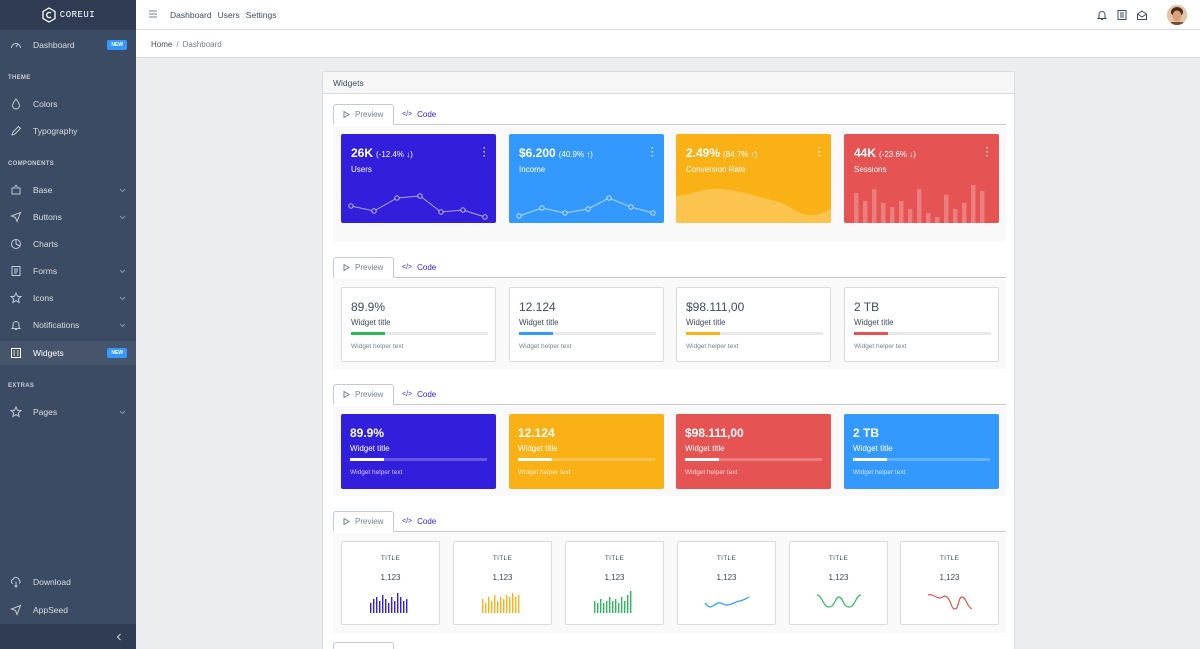  What do you see at coordinates (191, 15) in the screenshot?
I see `header-nav-dashboard: Dashboard` at bounding box center [191, 15].